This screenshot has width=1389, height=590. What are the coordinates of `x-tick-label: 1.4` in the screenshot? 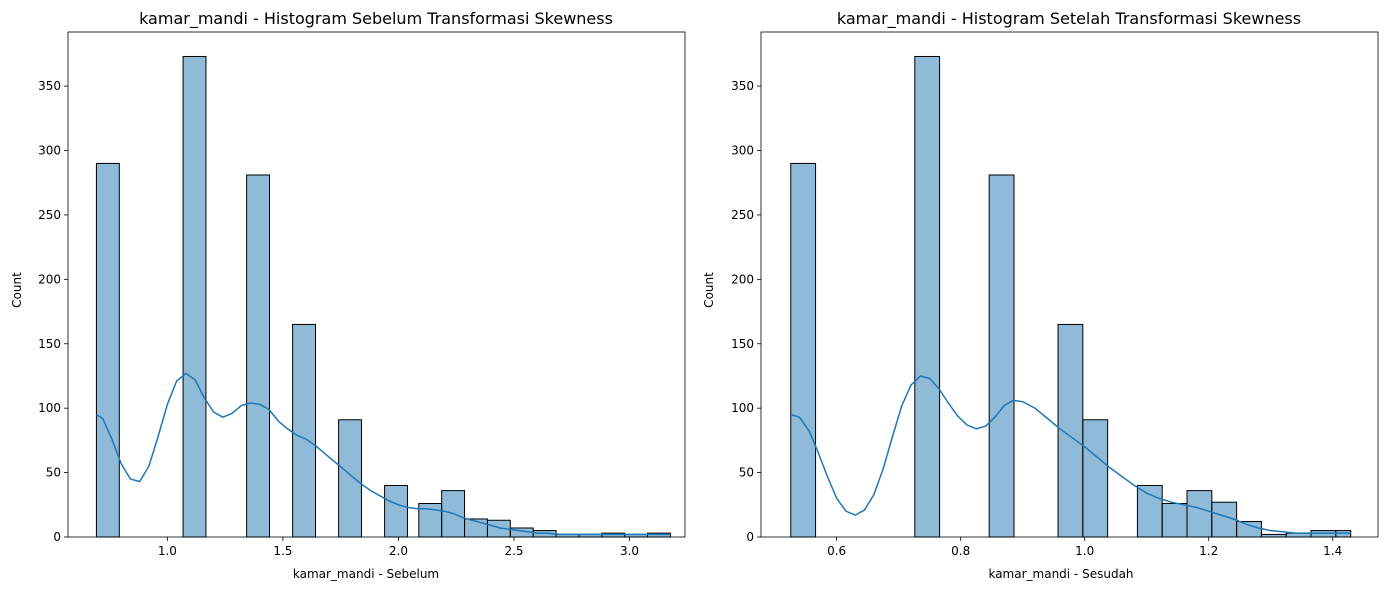 It's located at (1332, 551).